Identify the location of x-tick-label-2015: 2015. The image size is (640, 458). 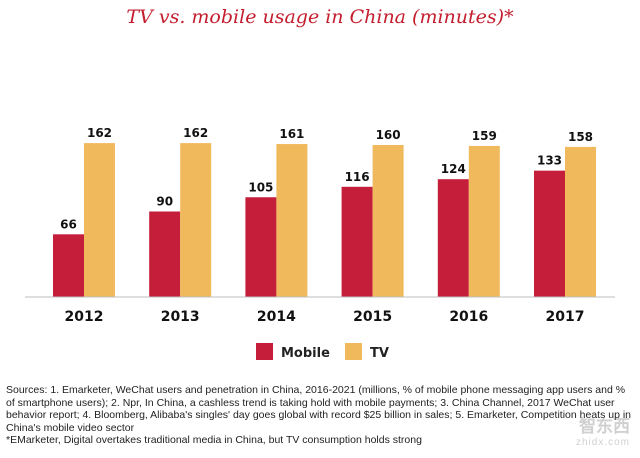
(372, 317).